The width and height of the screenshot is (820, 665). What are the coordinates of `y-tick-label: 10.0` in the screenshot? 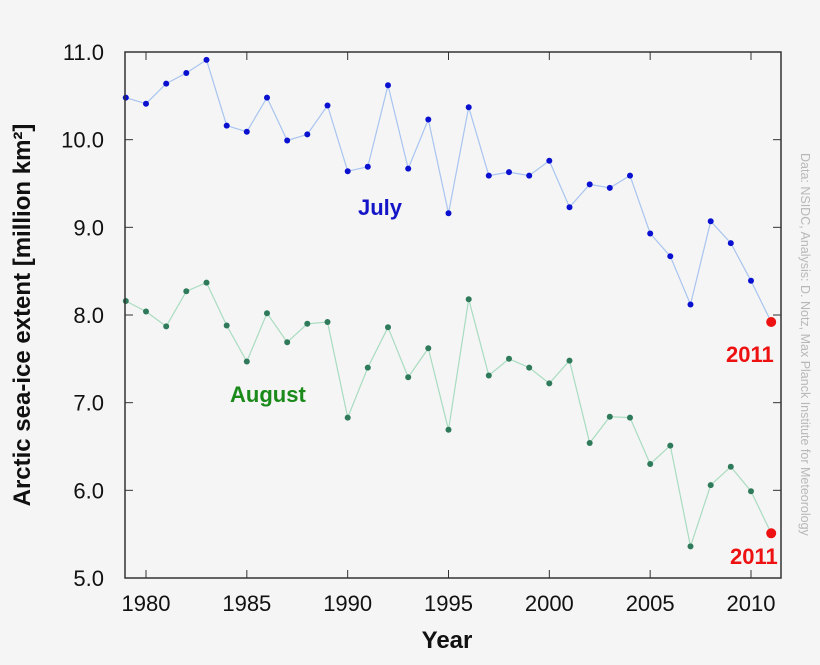 It's located at (82, 140).